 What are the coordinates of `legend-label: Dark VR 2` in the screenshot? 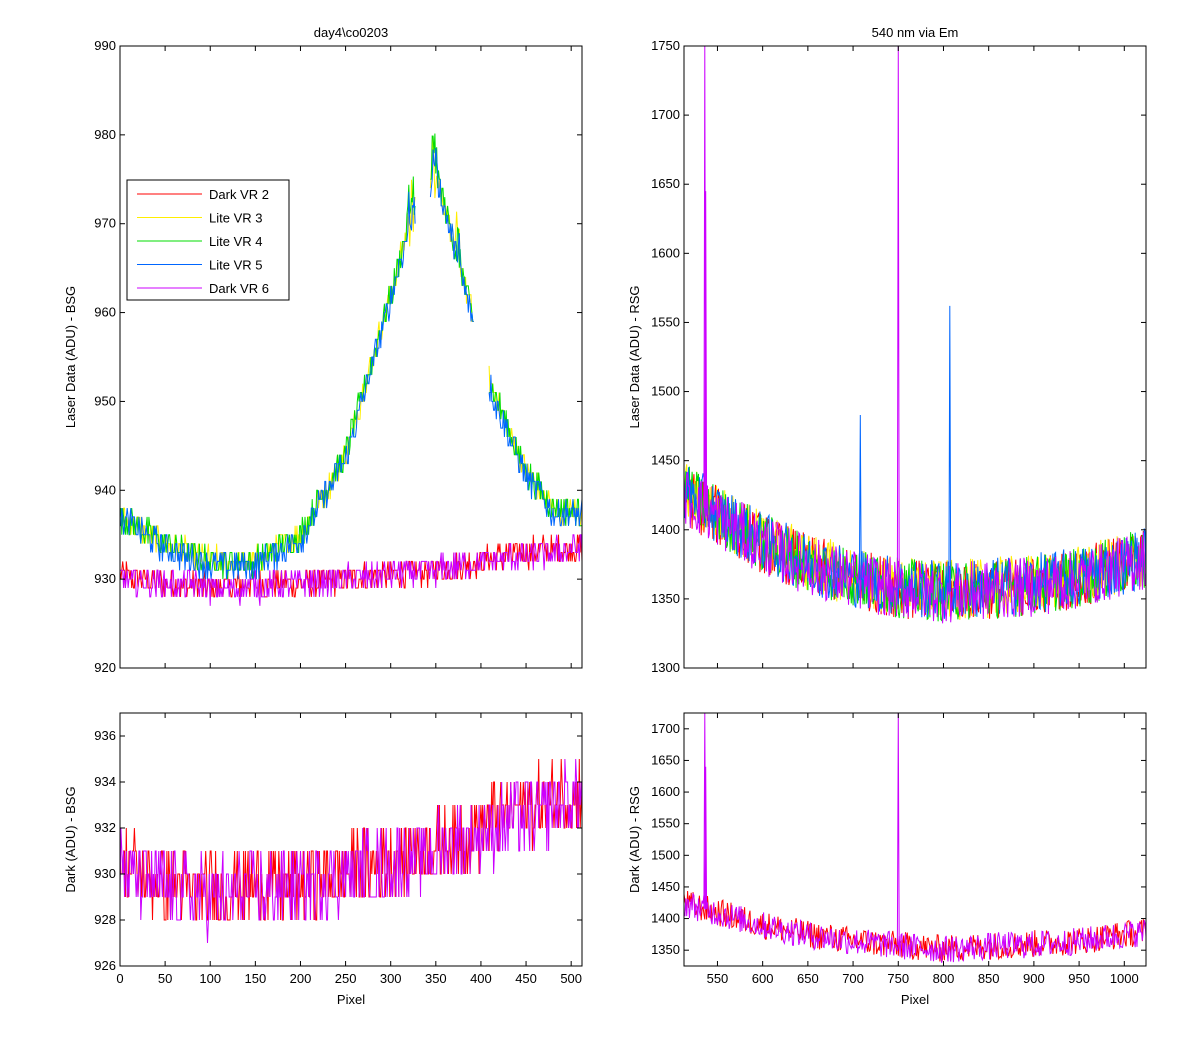 It's located at (239, 194).